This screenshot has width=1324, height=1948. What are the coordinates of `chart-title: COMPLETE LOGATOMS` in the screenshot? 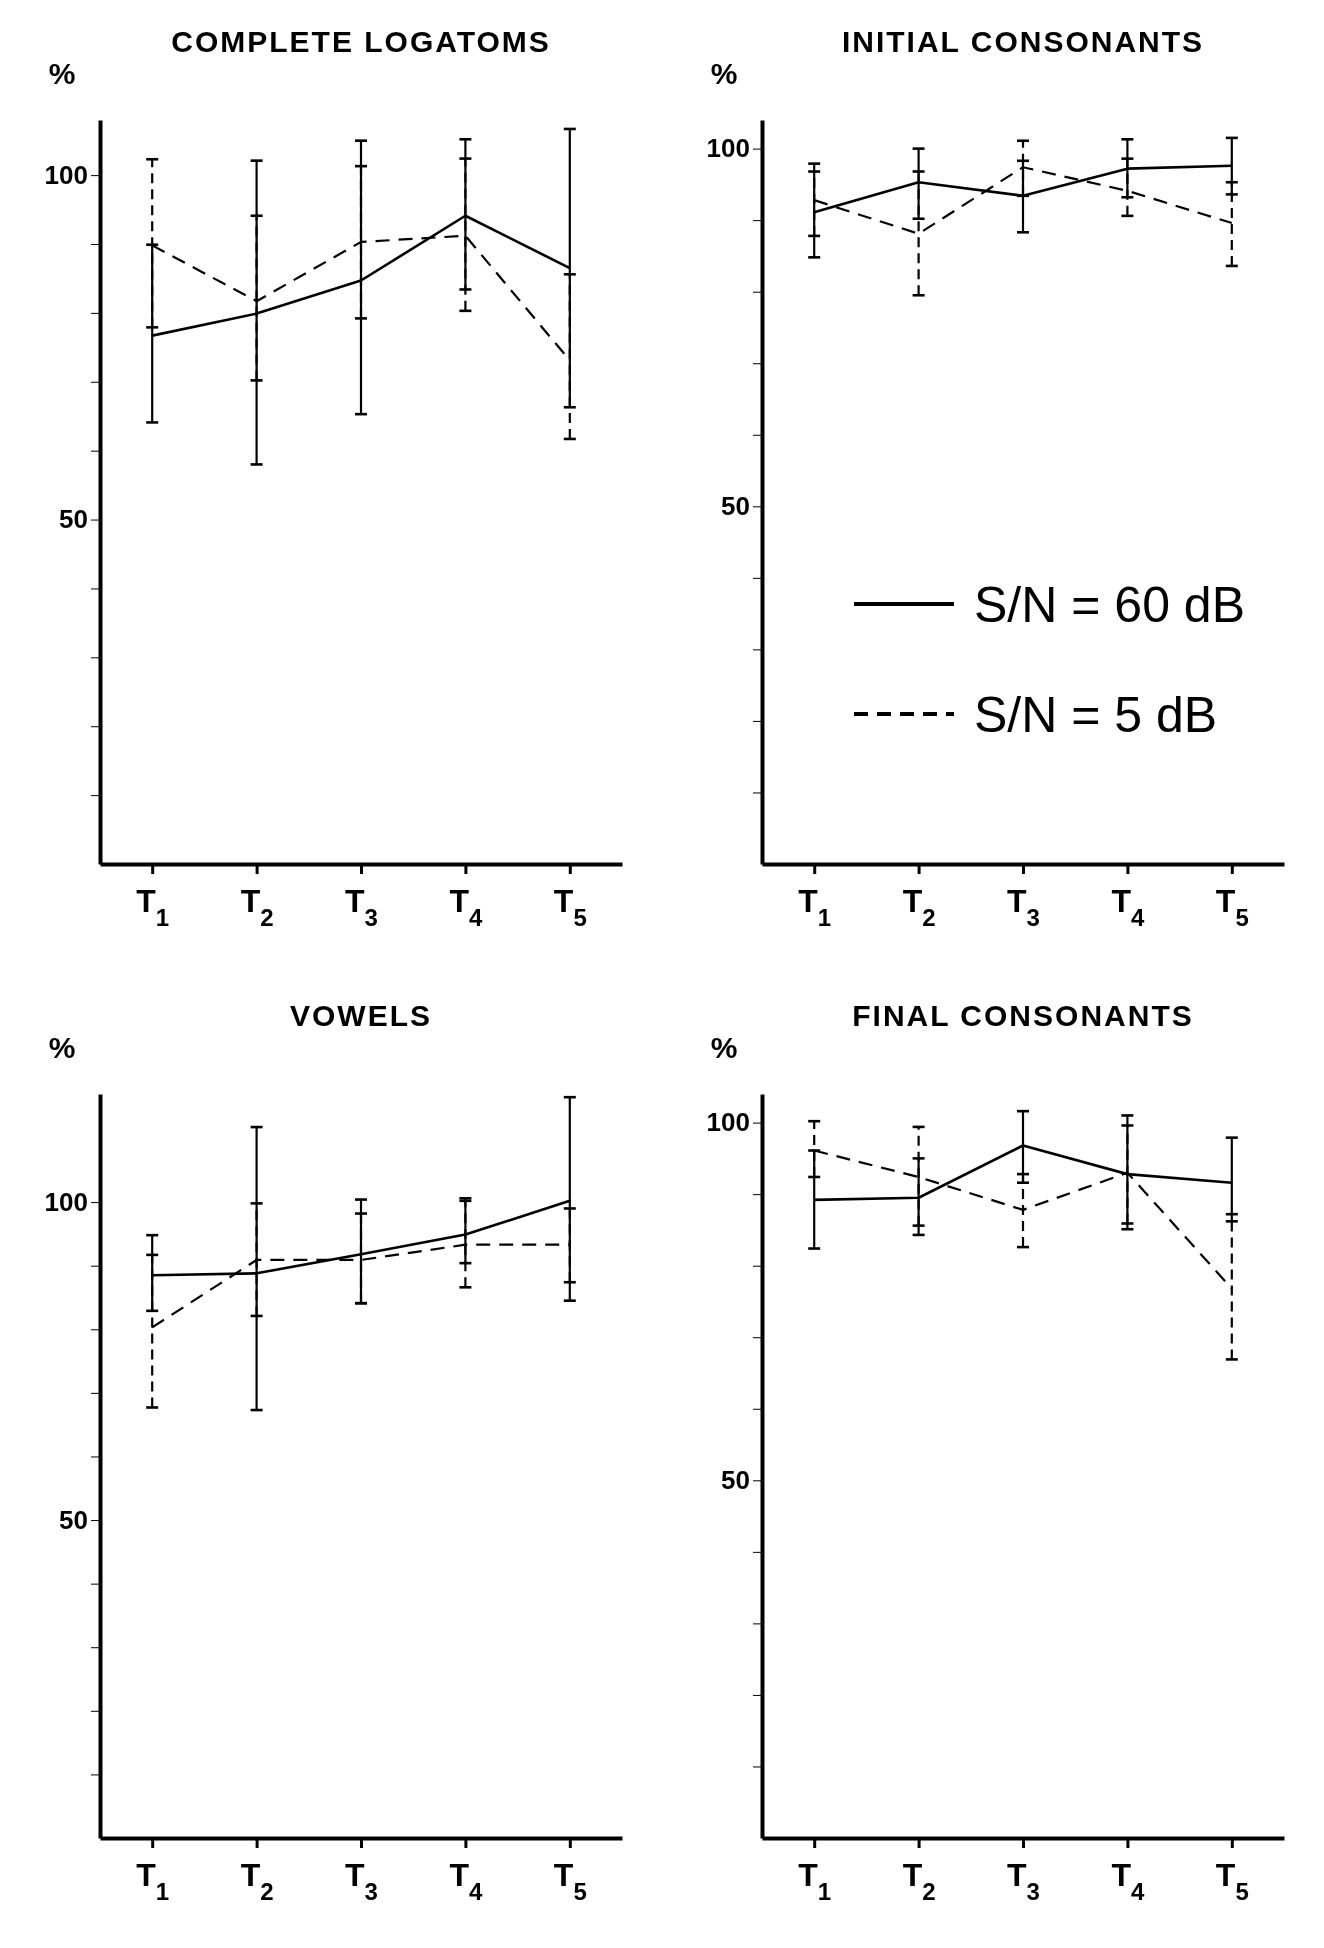 It's located at (361, 41).